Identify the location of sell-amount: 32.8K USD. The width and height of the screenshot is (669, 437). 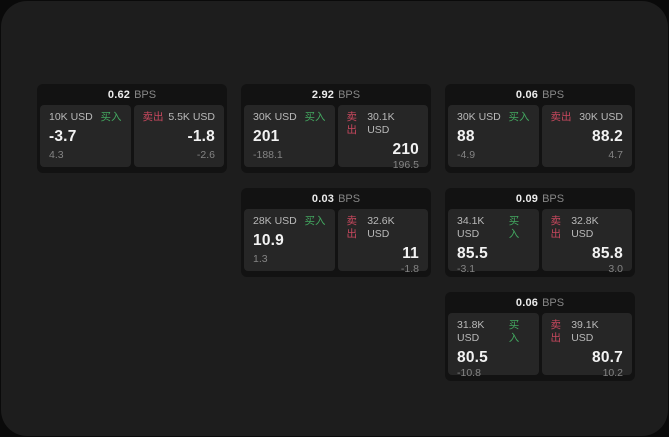
(585, 227).